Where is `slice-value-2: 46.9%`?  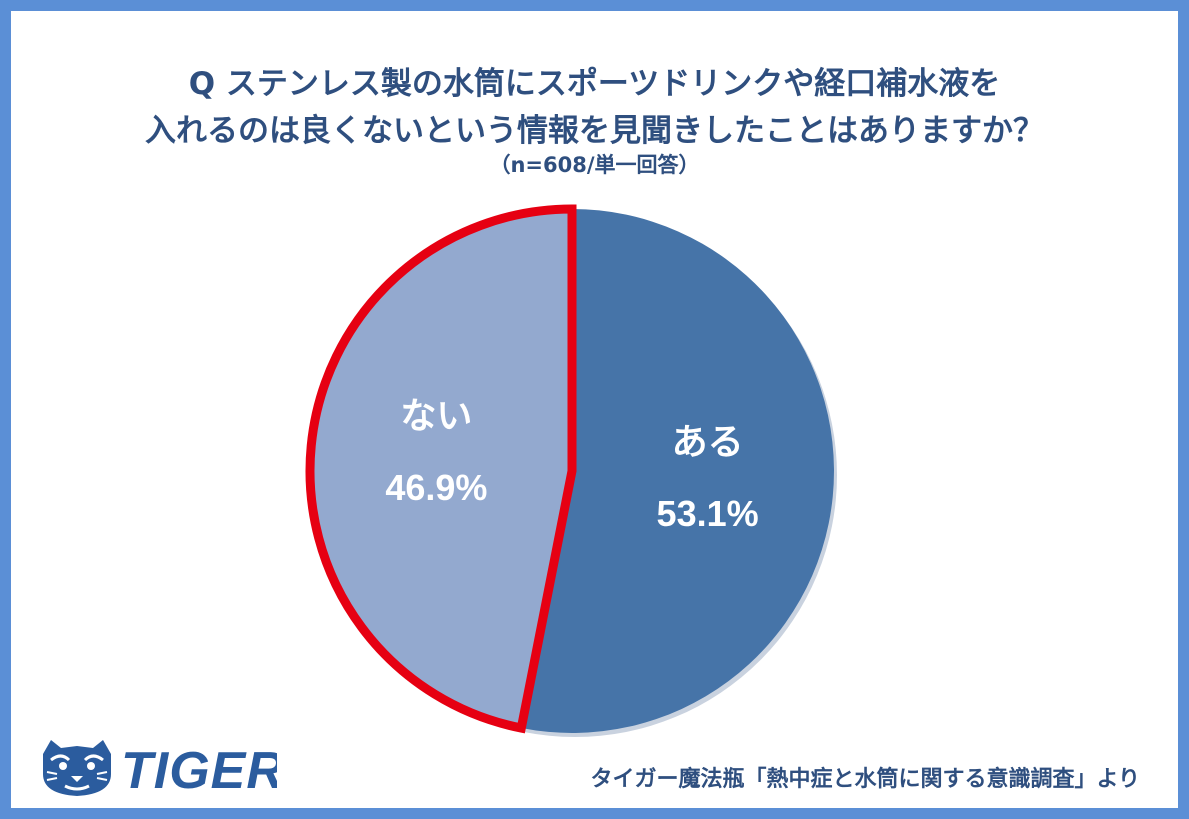 slice-value-2: 46.9% is located at coordinates (436, 487).